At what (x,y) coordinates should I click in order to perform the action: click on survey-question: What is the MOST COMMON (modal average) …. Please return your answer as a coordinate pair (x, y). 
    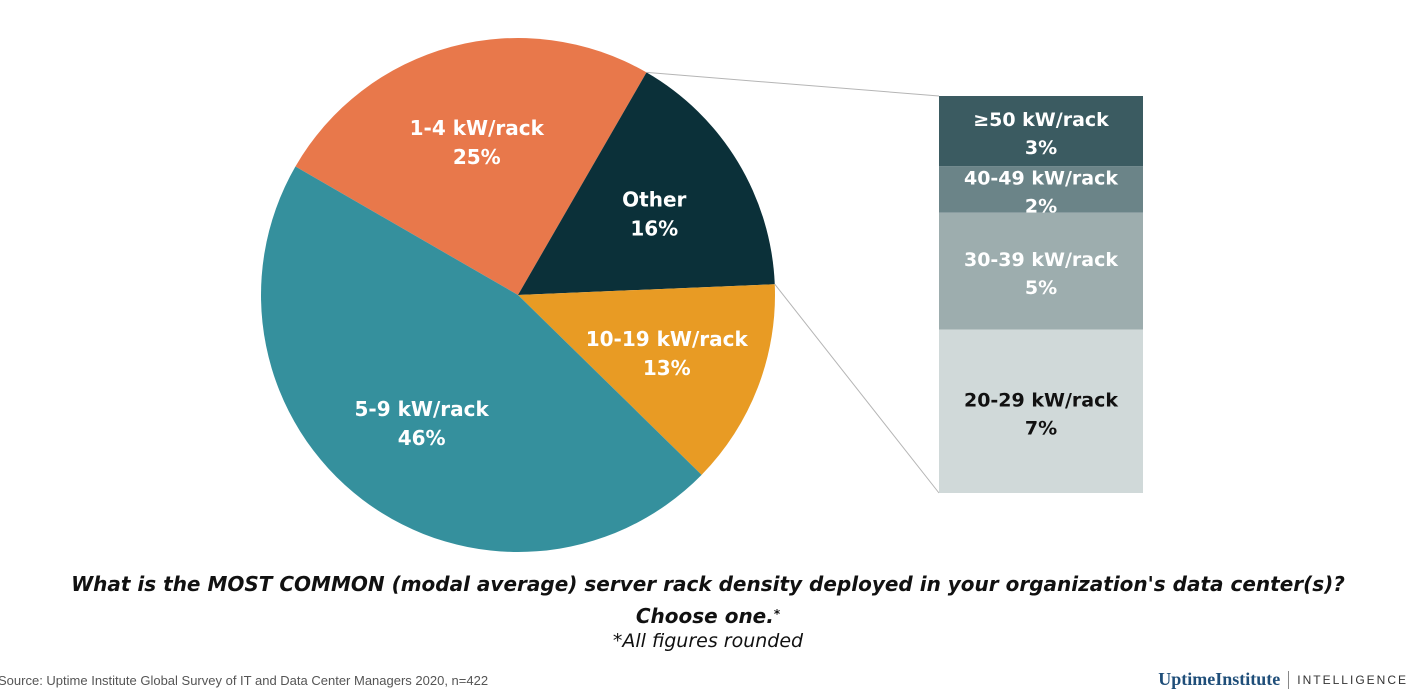
    Looking at the image, I should click on (708, 600).